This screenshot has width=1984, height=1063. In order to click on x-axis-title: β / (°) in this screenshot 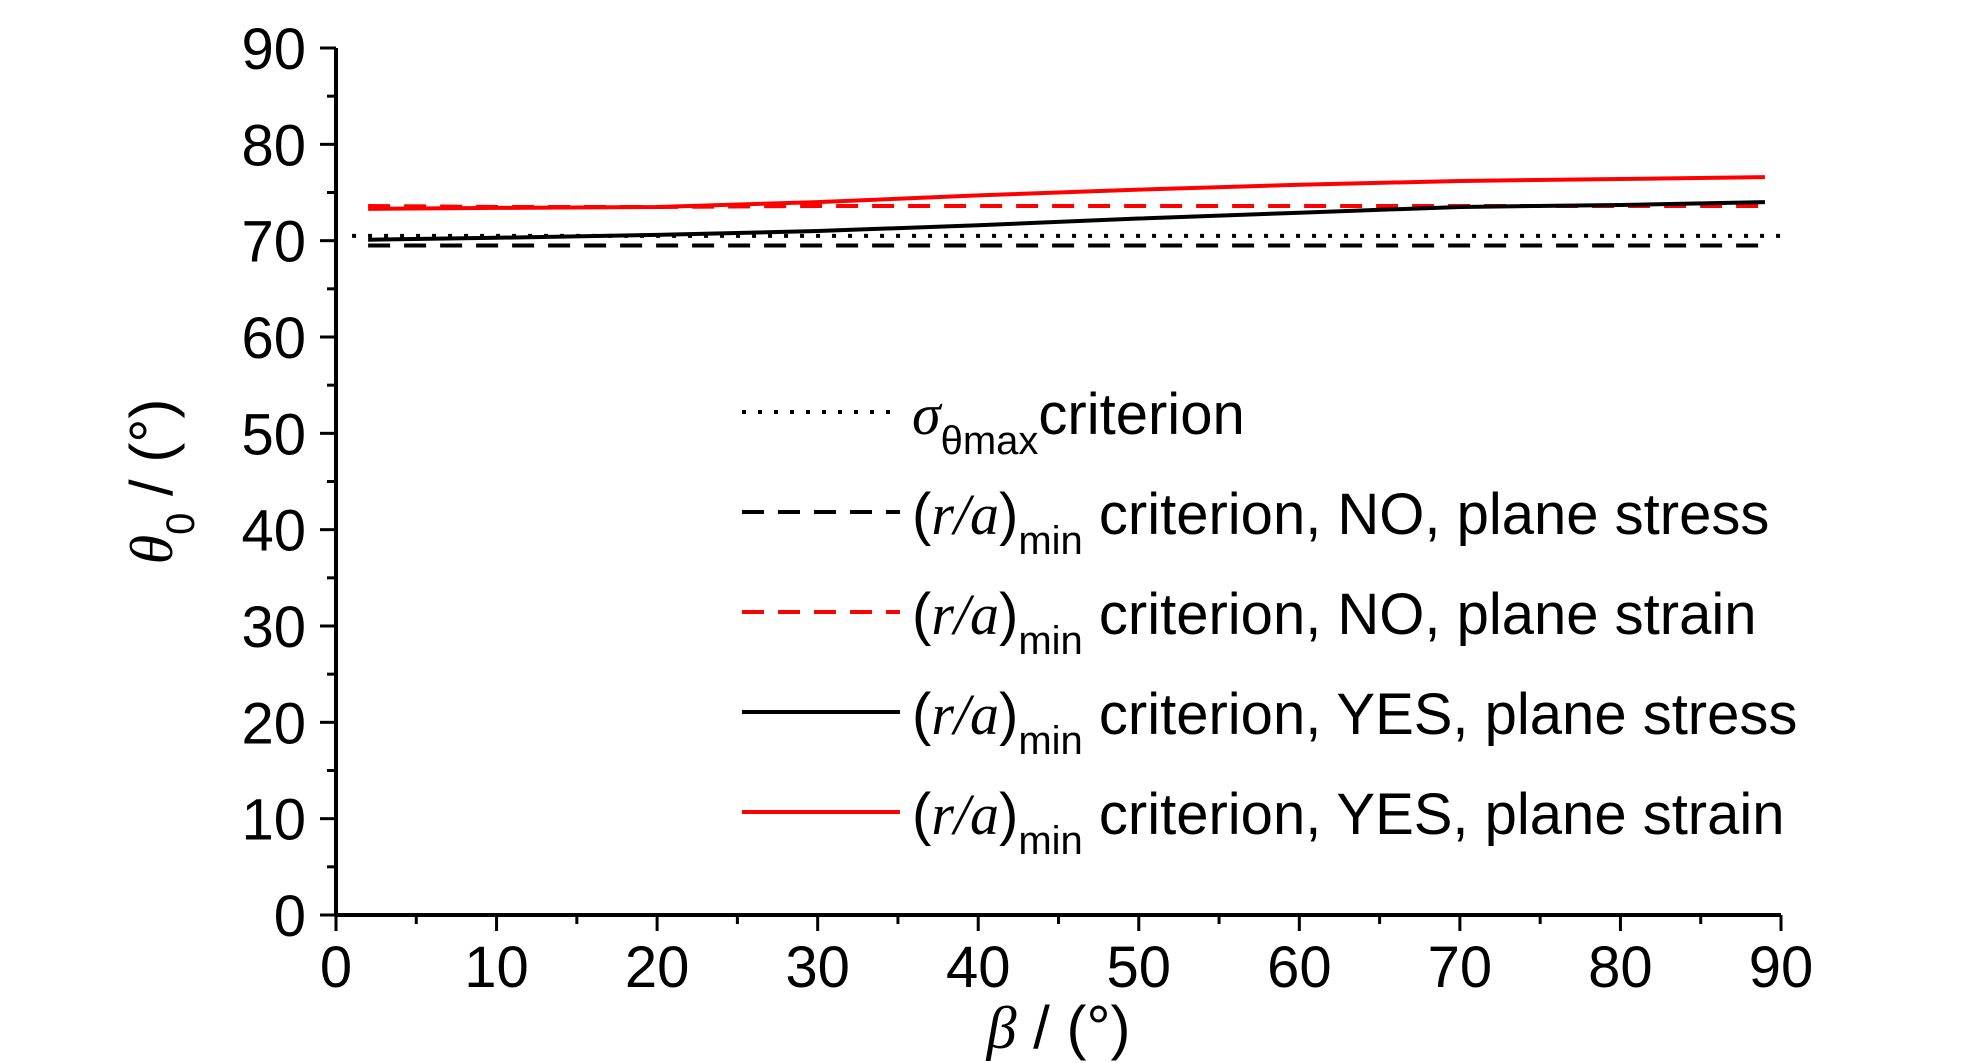, I will do `click(1058, 1027)`.